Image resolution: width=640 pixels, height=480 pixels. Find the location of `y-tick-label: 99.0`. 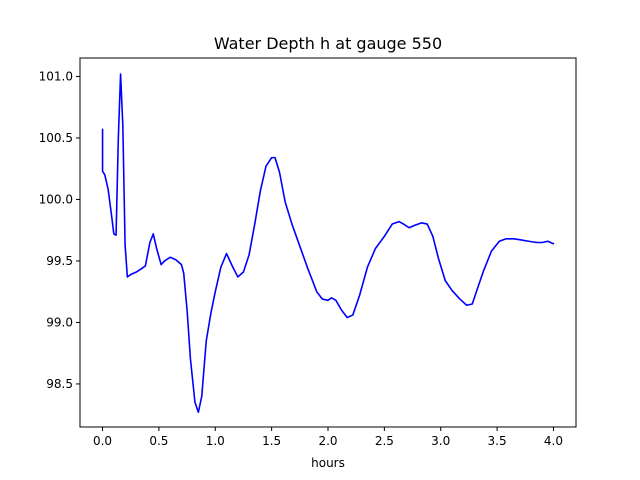

y-tick-label: 99.0 is located at coordinates (59, 322).